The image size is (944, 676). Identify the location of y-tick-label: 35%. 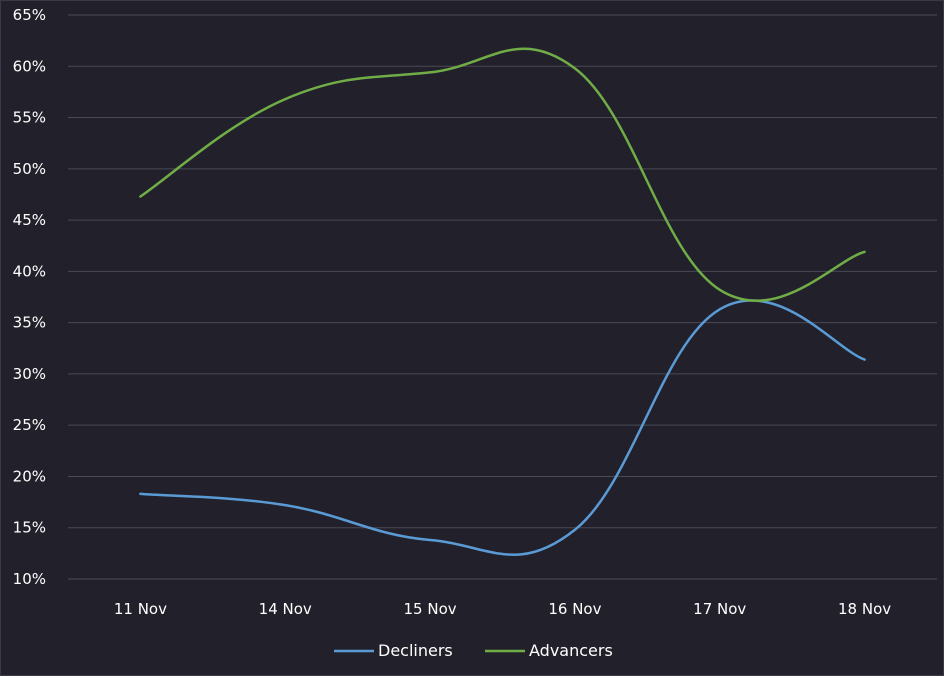
(29, 323).